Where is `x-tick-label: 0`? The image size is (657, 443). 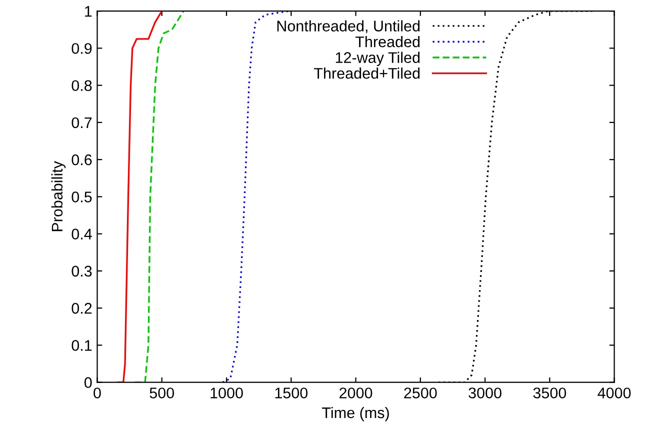 x-tick-label: 0 is located at coordinates (97, 393).